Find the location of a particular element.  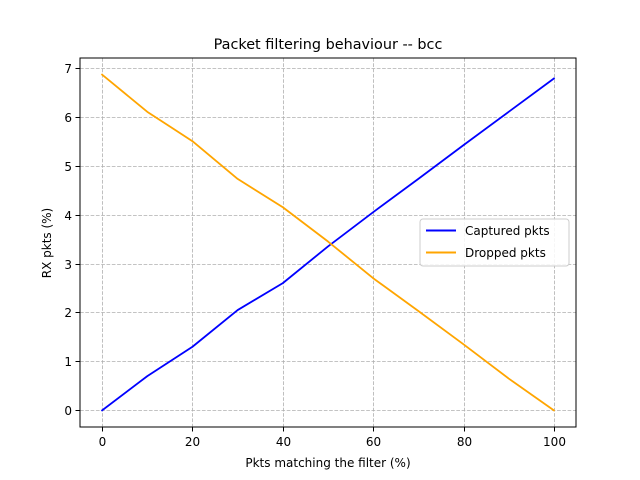

x-tick-label: 100 is located at coordinates (554, 442).